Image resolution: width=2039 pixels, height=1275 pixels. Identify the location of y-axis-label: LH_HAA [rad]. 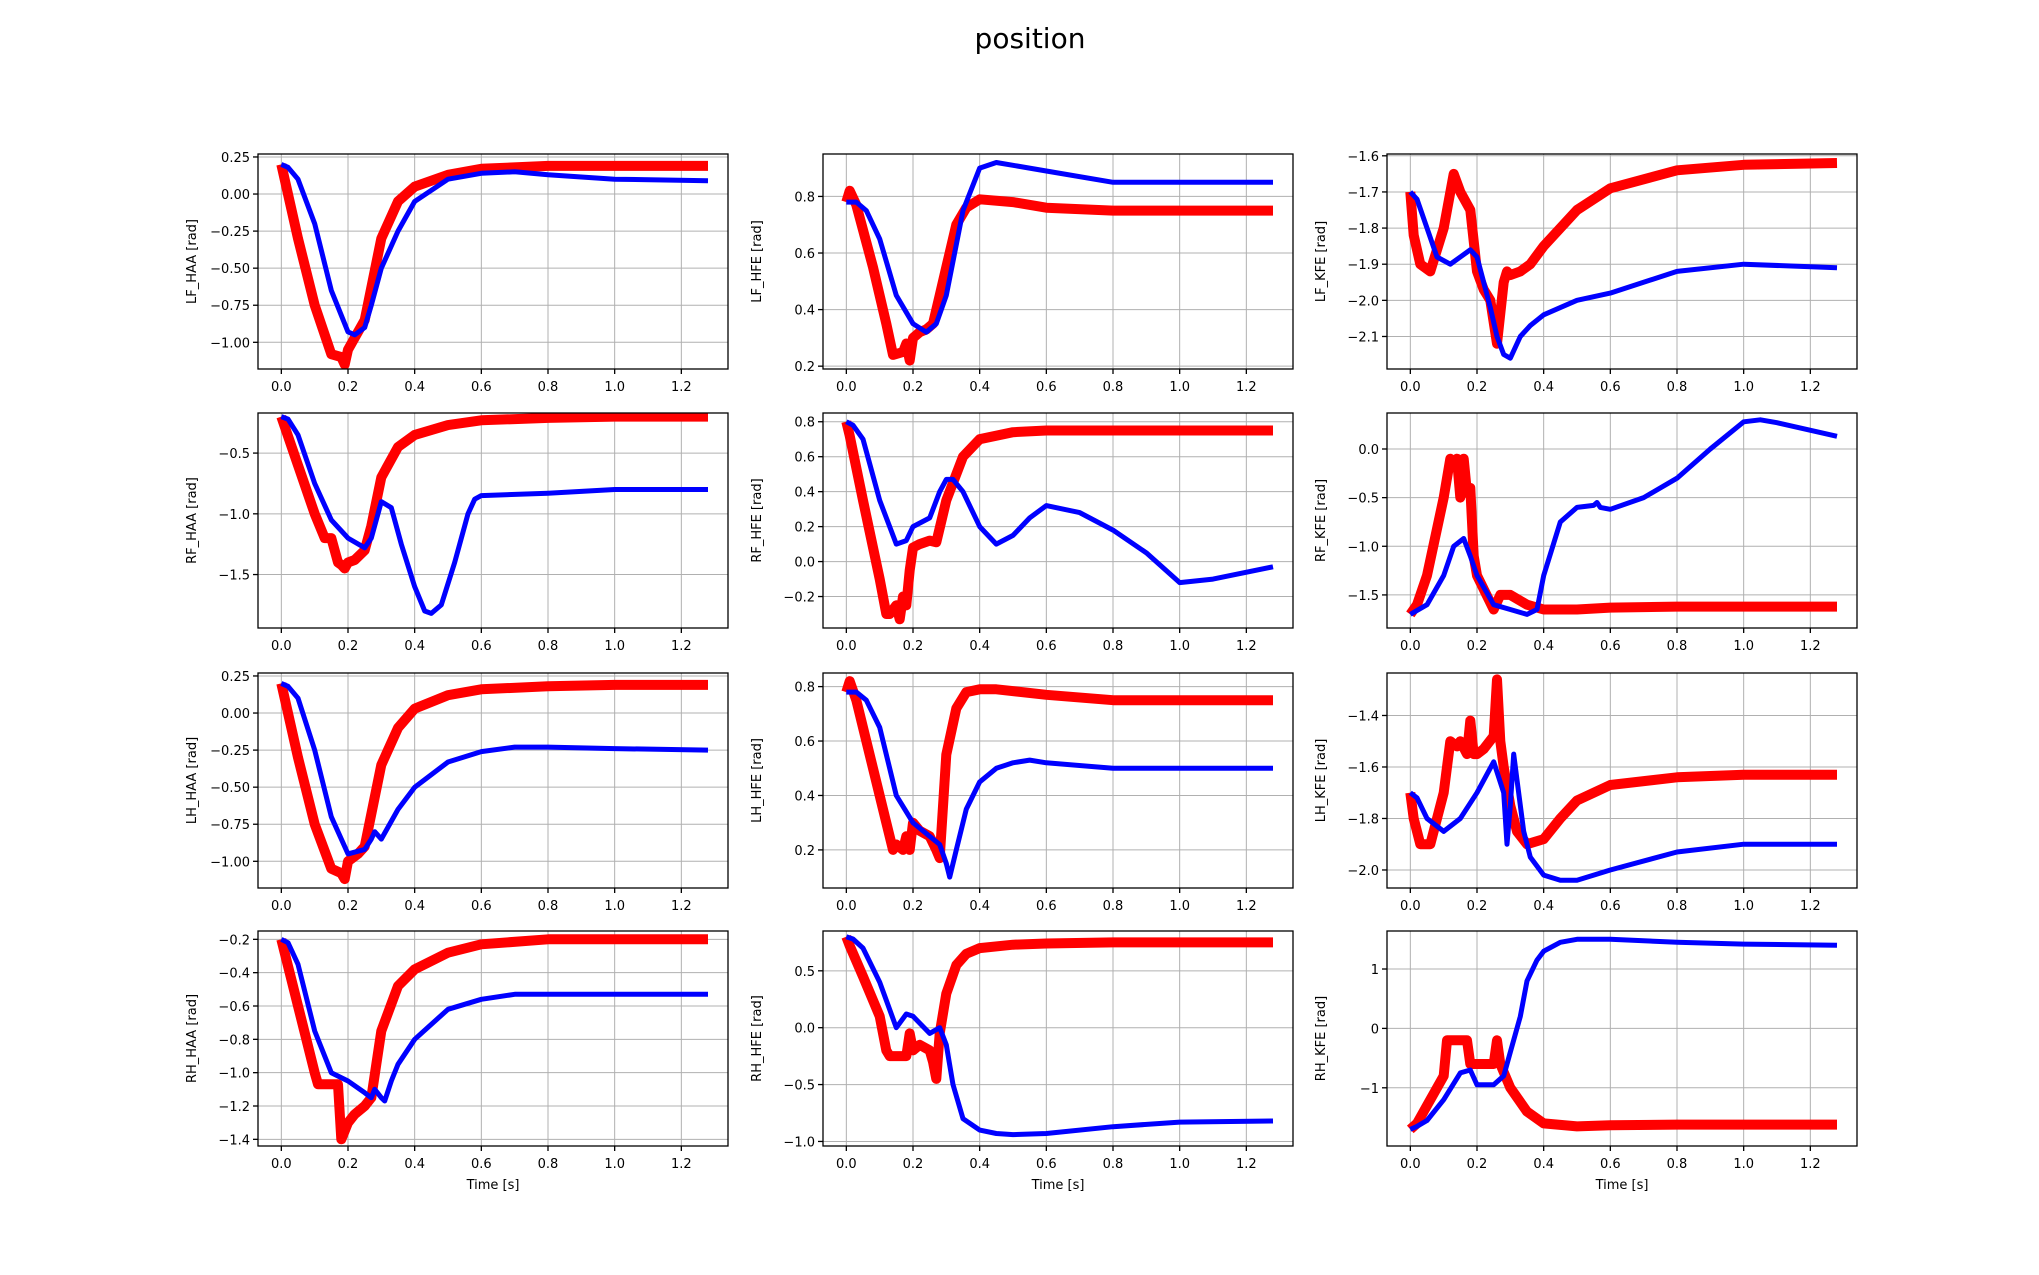
(192, 780).